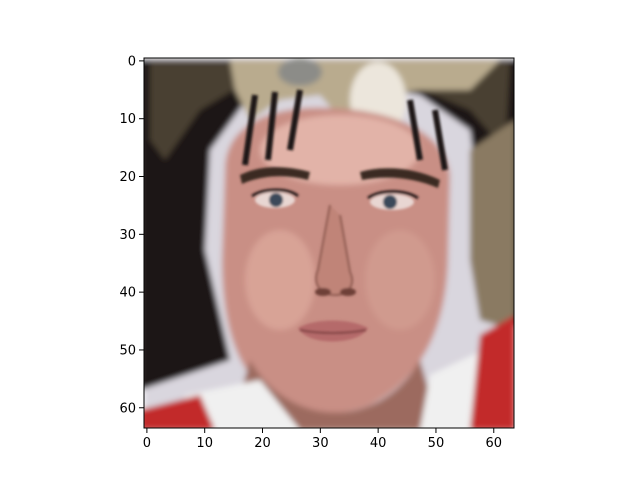 Image resolution: width=640 pixels, height=480 pixels. I want to click on y-tick-label: 30, so click(127, 235).